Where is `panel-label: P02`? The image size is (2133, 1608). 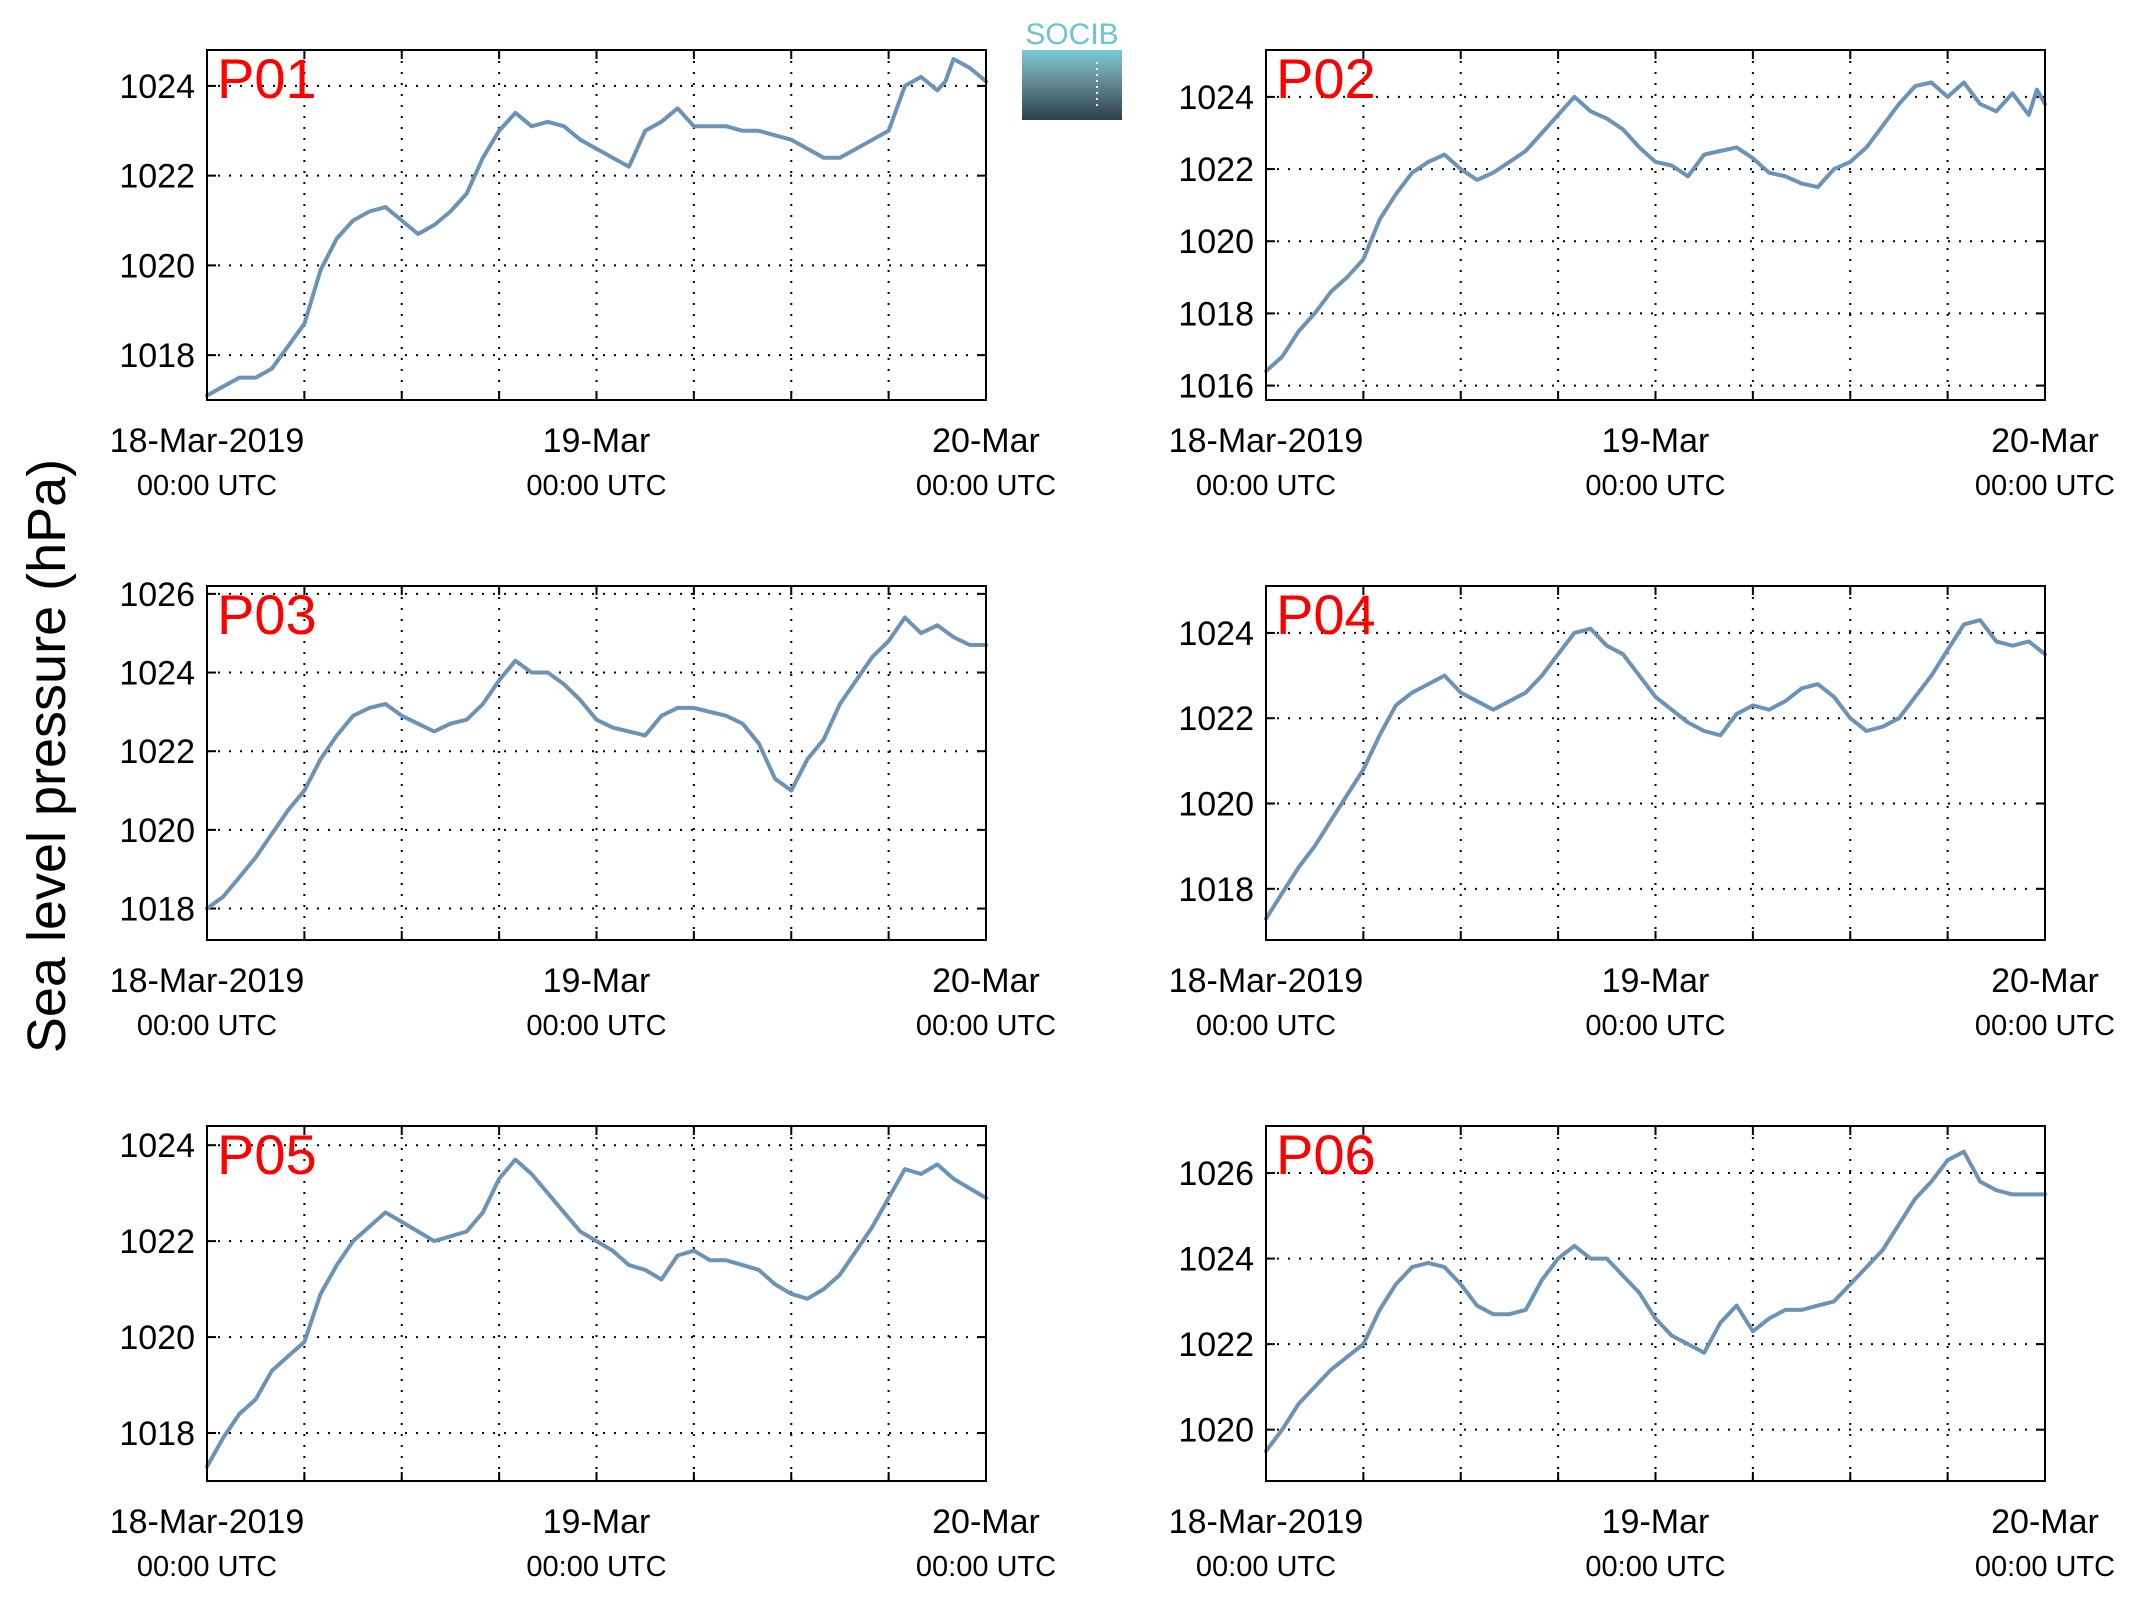 panel-label: P02 is located at coordinates (1326, 78).